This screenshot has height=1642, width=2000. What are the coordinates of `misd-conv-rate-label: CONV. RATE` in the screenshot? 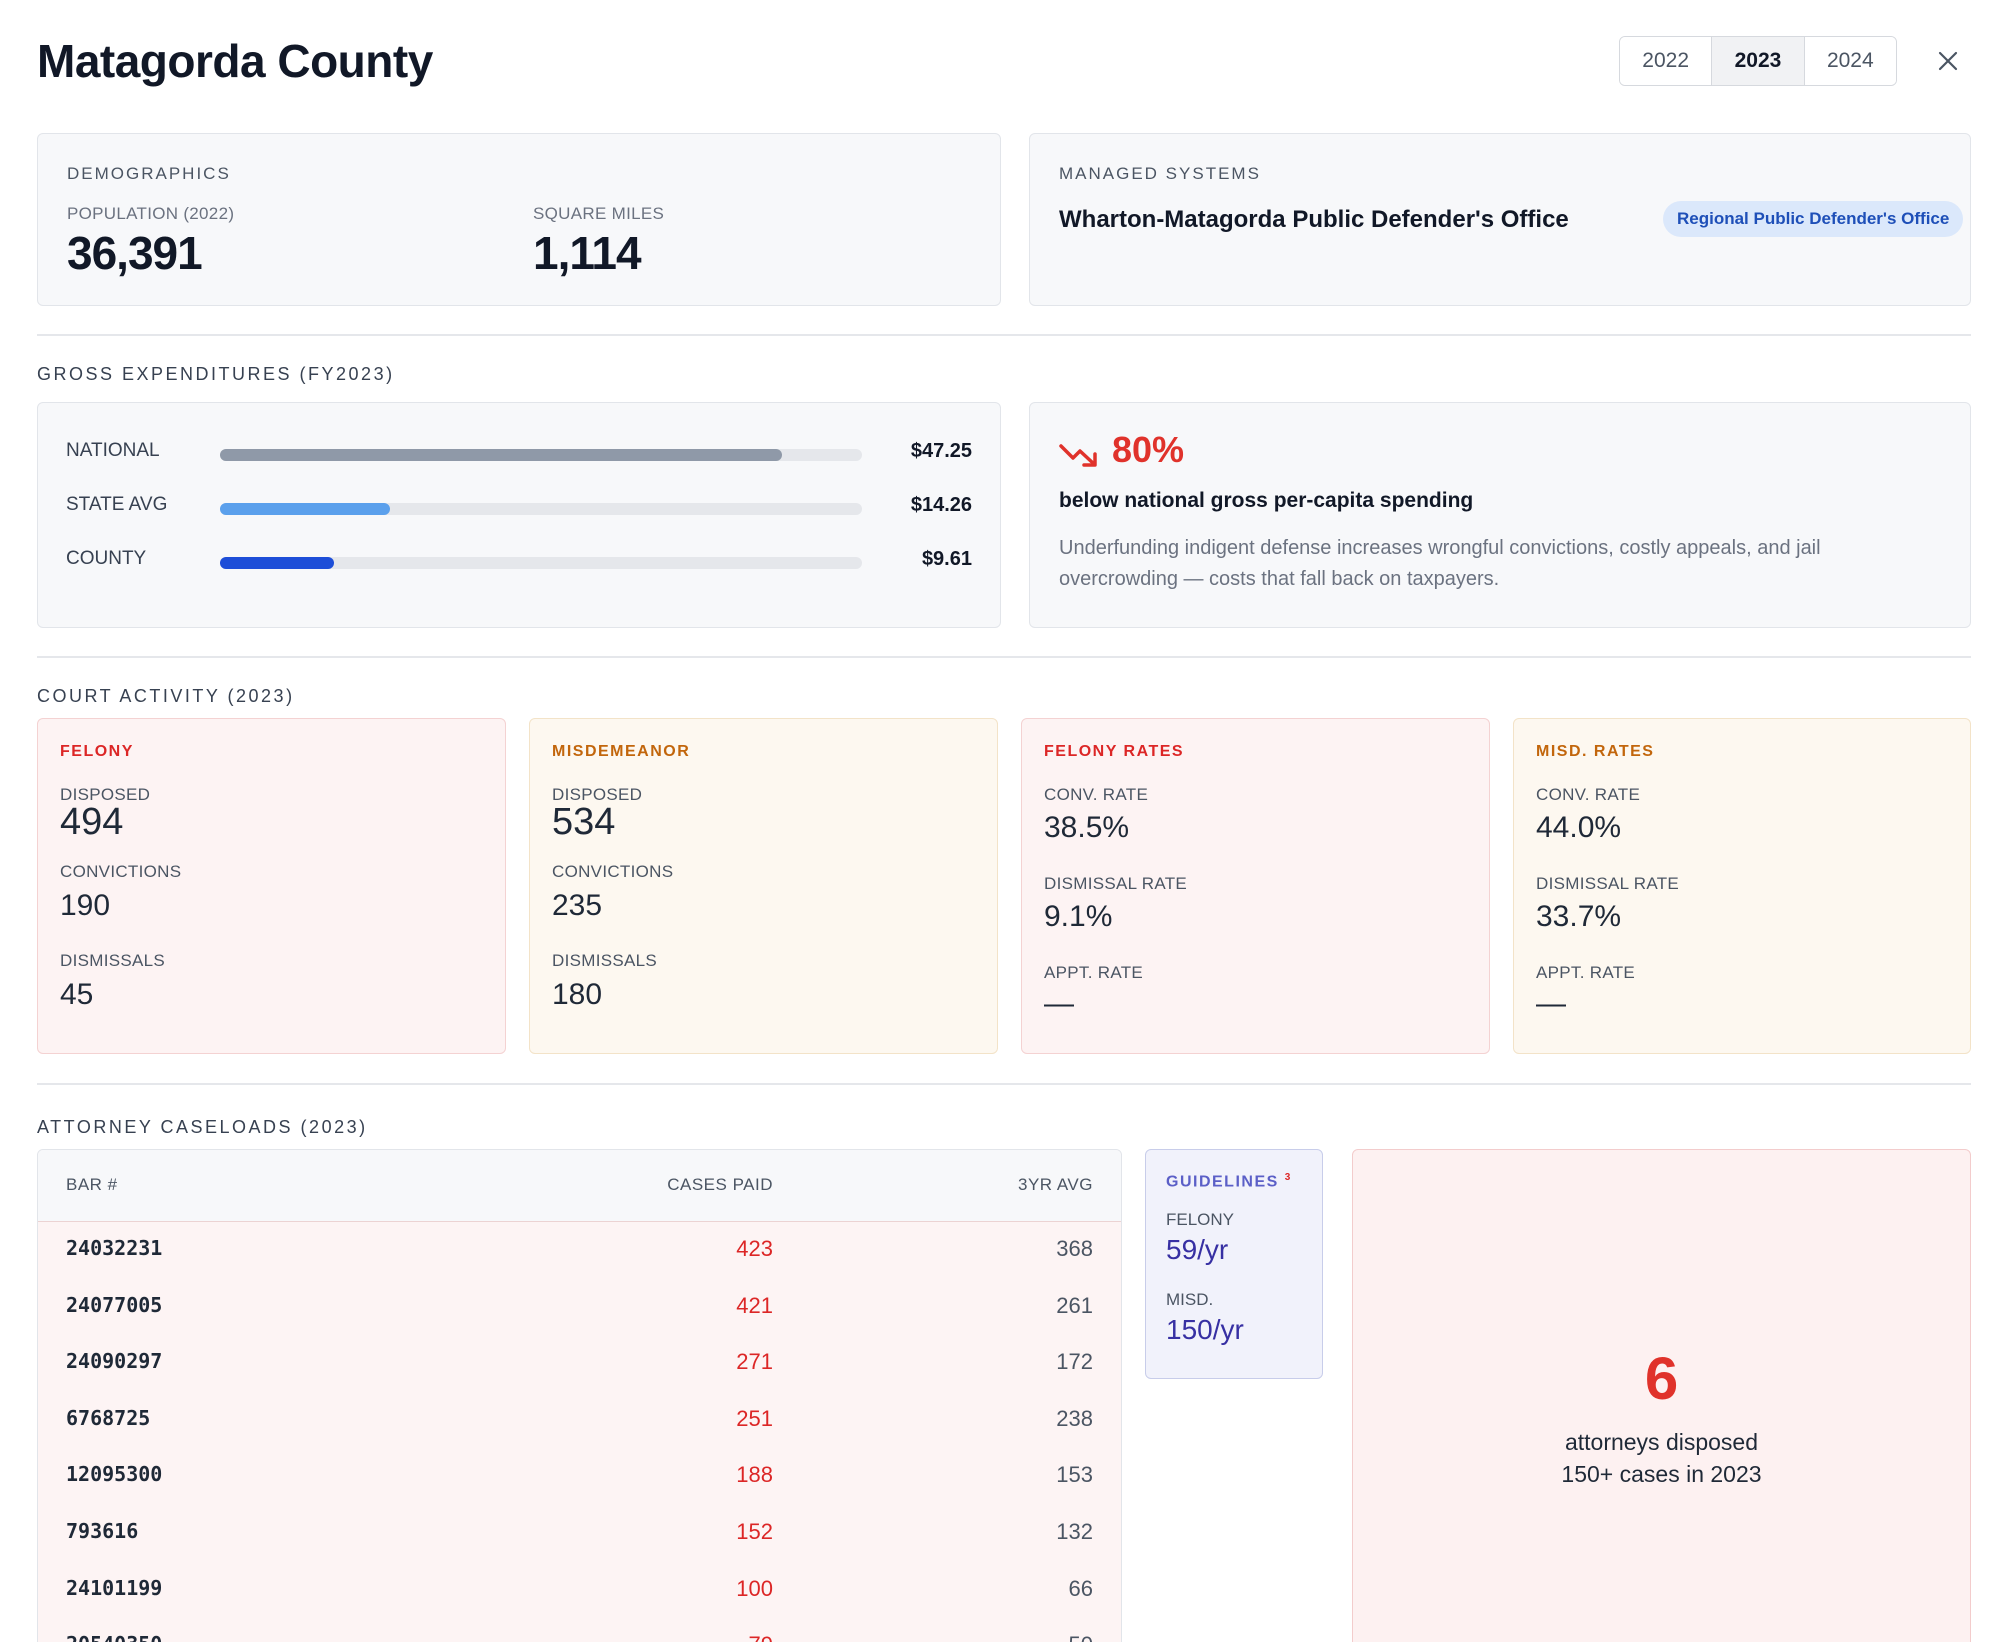 It's located at (1588, 794).